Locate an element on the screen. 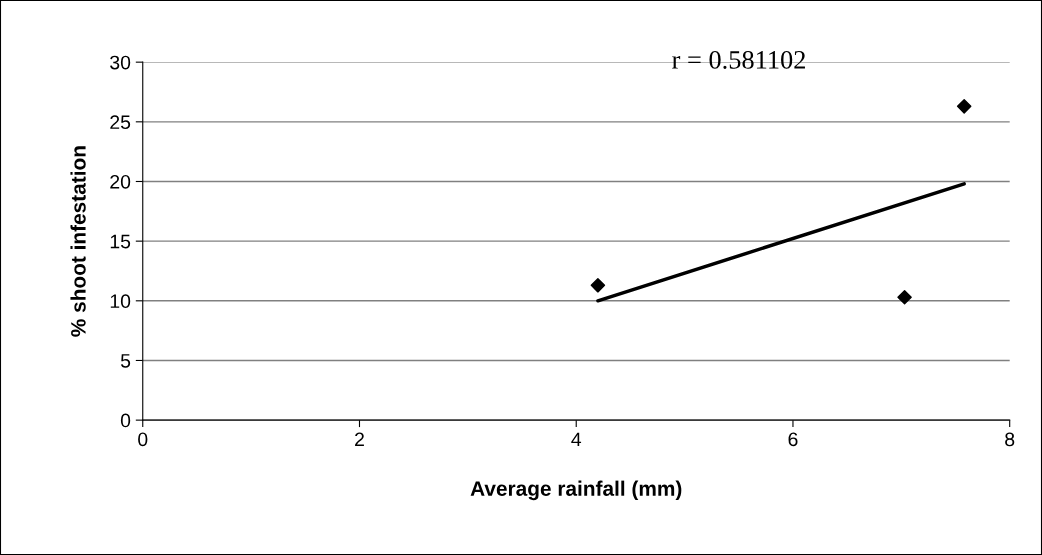 The width and height of the screenshot is (1042, 555). y-tick-label: 25 is located at coordinates (120, 122).